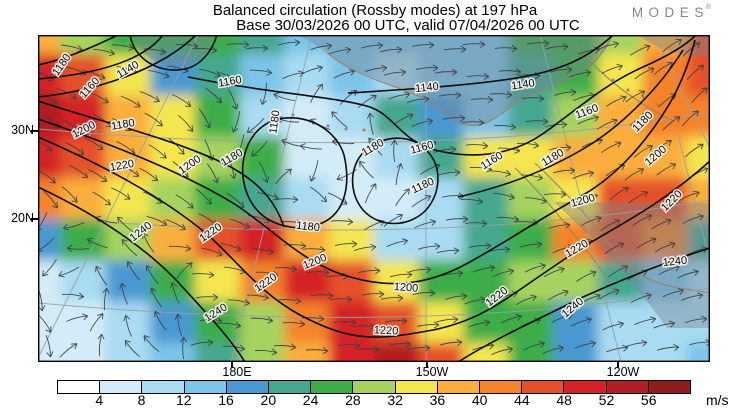 This screenshot has height=408, width=750. Describe the element at coordinates (606, 400) in the screenshot. I see `colorbar-tick-label: 52` at that location.